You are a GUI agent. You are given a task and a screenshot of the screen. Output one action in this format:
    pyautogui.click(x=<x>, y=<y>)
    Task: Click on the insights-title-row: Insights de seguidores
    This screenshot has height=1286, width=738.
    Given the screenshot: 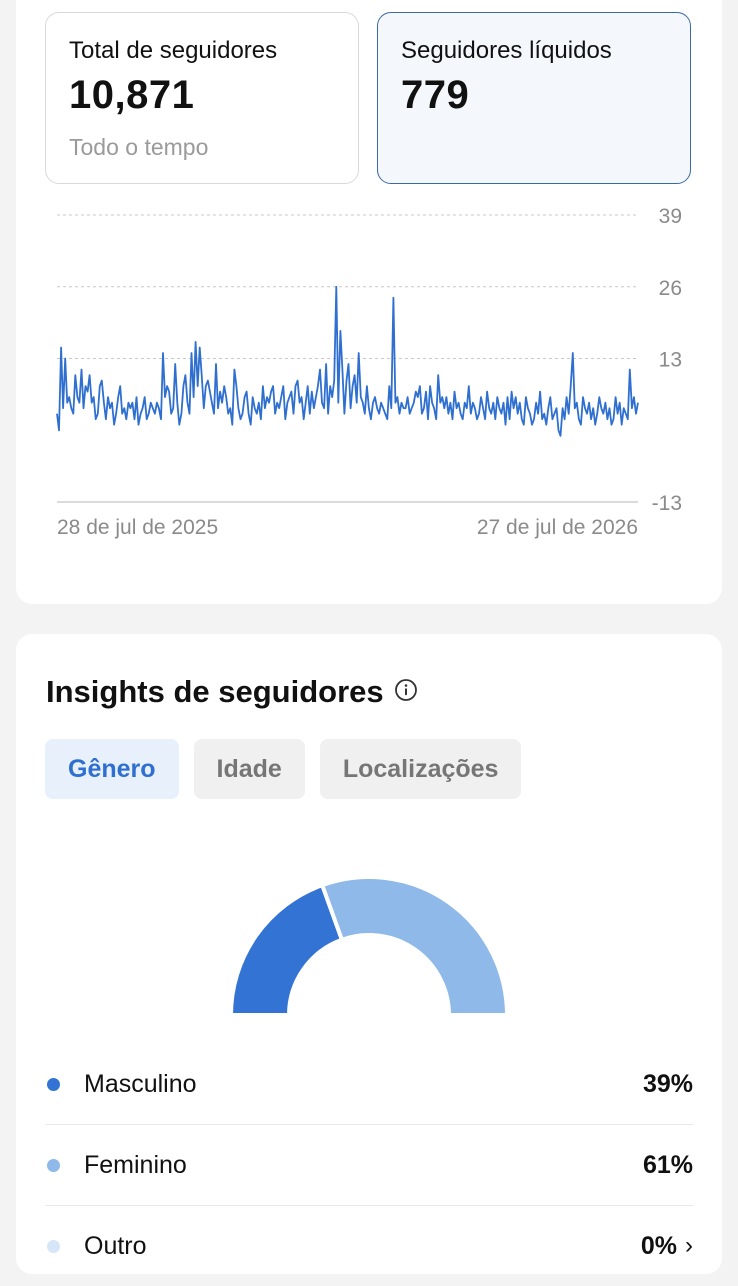 What is the action you would take?
    pyautogui.click(x=232, y=692)
    